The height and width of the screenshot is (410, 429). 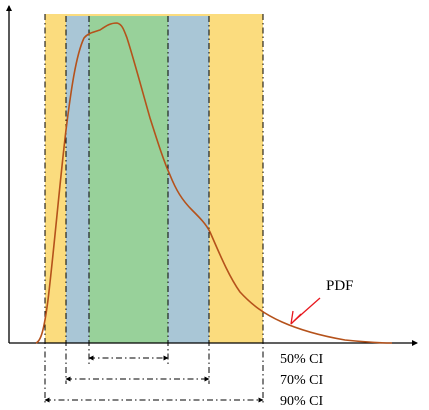 I want to click on label-90-ci: 90% CI, so click(x=302, y=401).